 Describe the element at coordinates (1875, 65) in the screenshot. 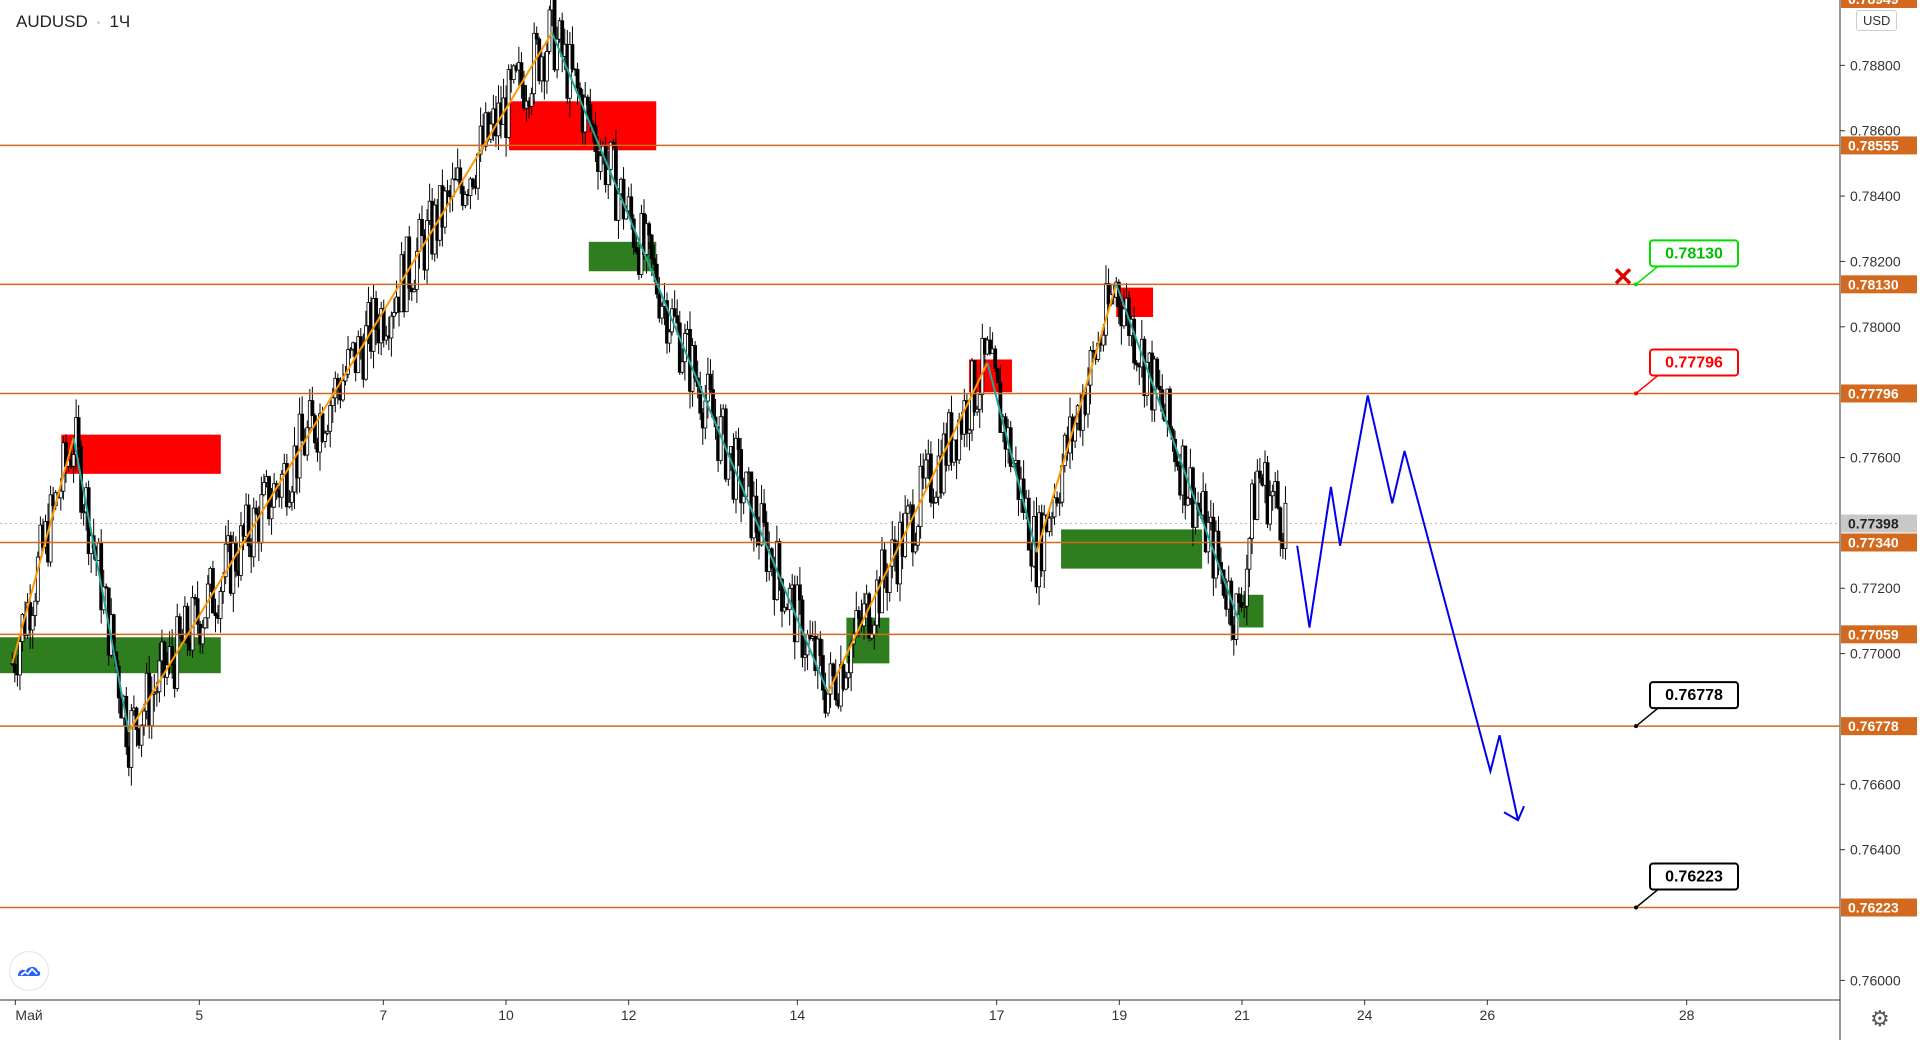

I see `y-tick-label: 0.78800` at that location.